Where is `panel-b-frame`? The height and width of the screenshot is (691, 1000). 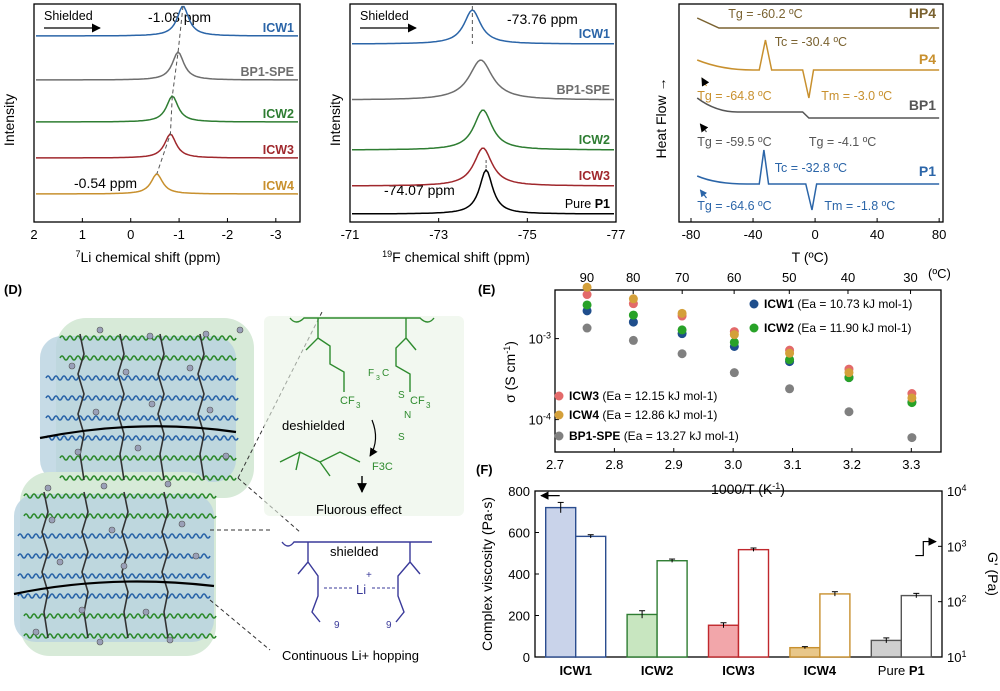
panel-b-frame is located at coordinates (483, 113).